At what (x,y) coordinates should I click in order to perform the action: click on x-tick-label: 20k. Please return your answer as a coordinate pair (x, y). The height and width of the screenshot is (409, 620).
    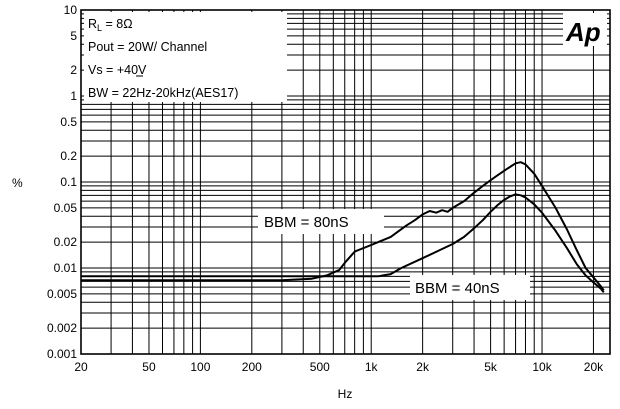
    Looking at the image, I should click on (594, 367).